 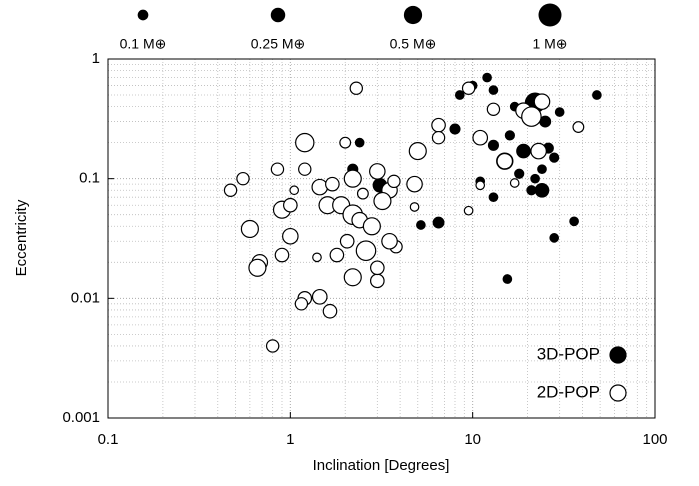 I want to click on legend-label: 2D-POP, so click(x=568, y=391).